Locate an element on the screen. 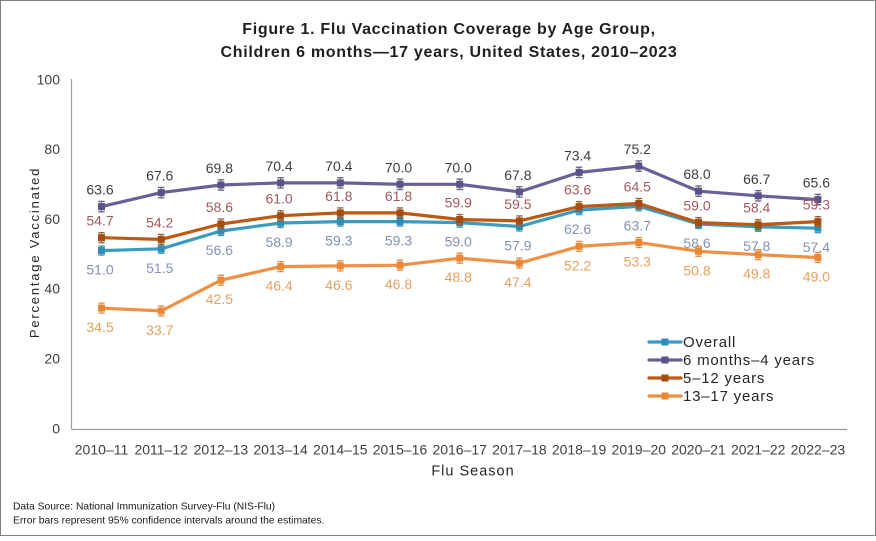 The height and width of the screenshot is (541, 876). svg-text: 6 months–4 years is located at coordinates (749, 360).